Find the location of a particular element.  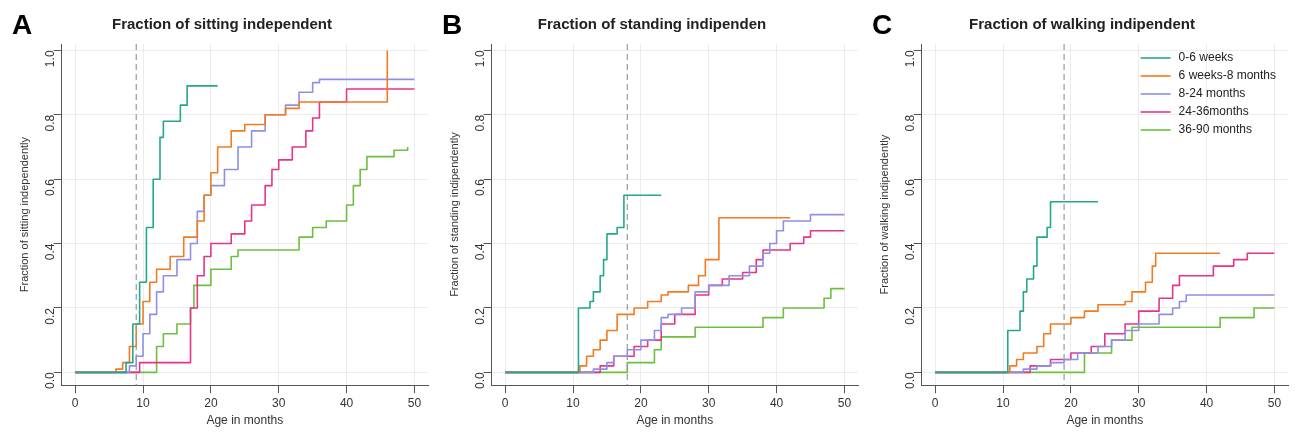

text: C is located at coordinates (882, 24).